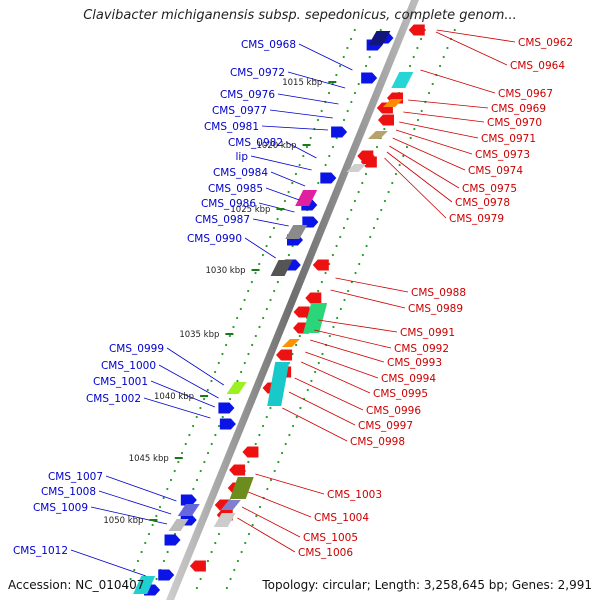 Image resolution: width=600 pixels, height=600 pixels. Describe the element at coordinates (178, 525) in the screenshot. I see `gene-block-grey` at that location.